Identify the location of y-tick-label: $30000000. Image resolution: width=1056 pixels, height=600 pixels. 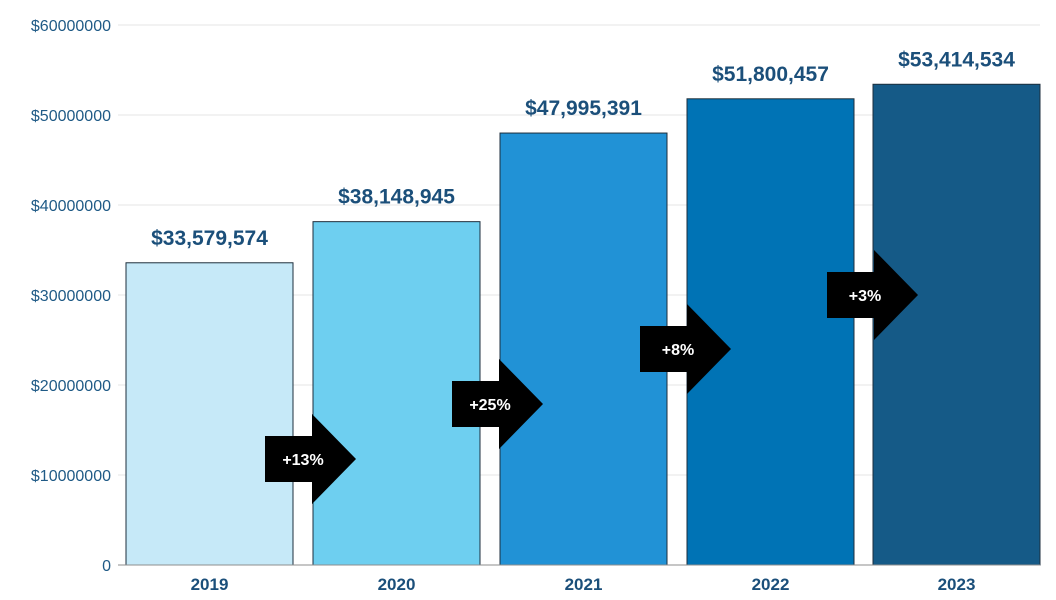
(71, 296).